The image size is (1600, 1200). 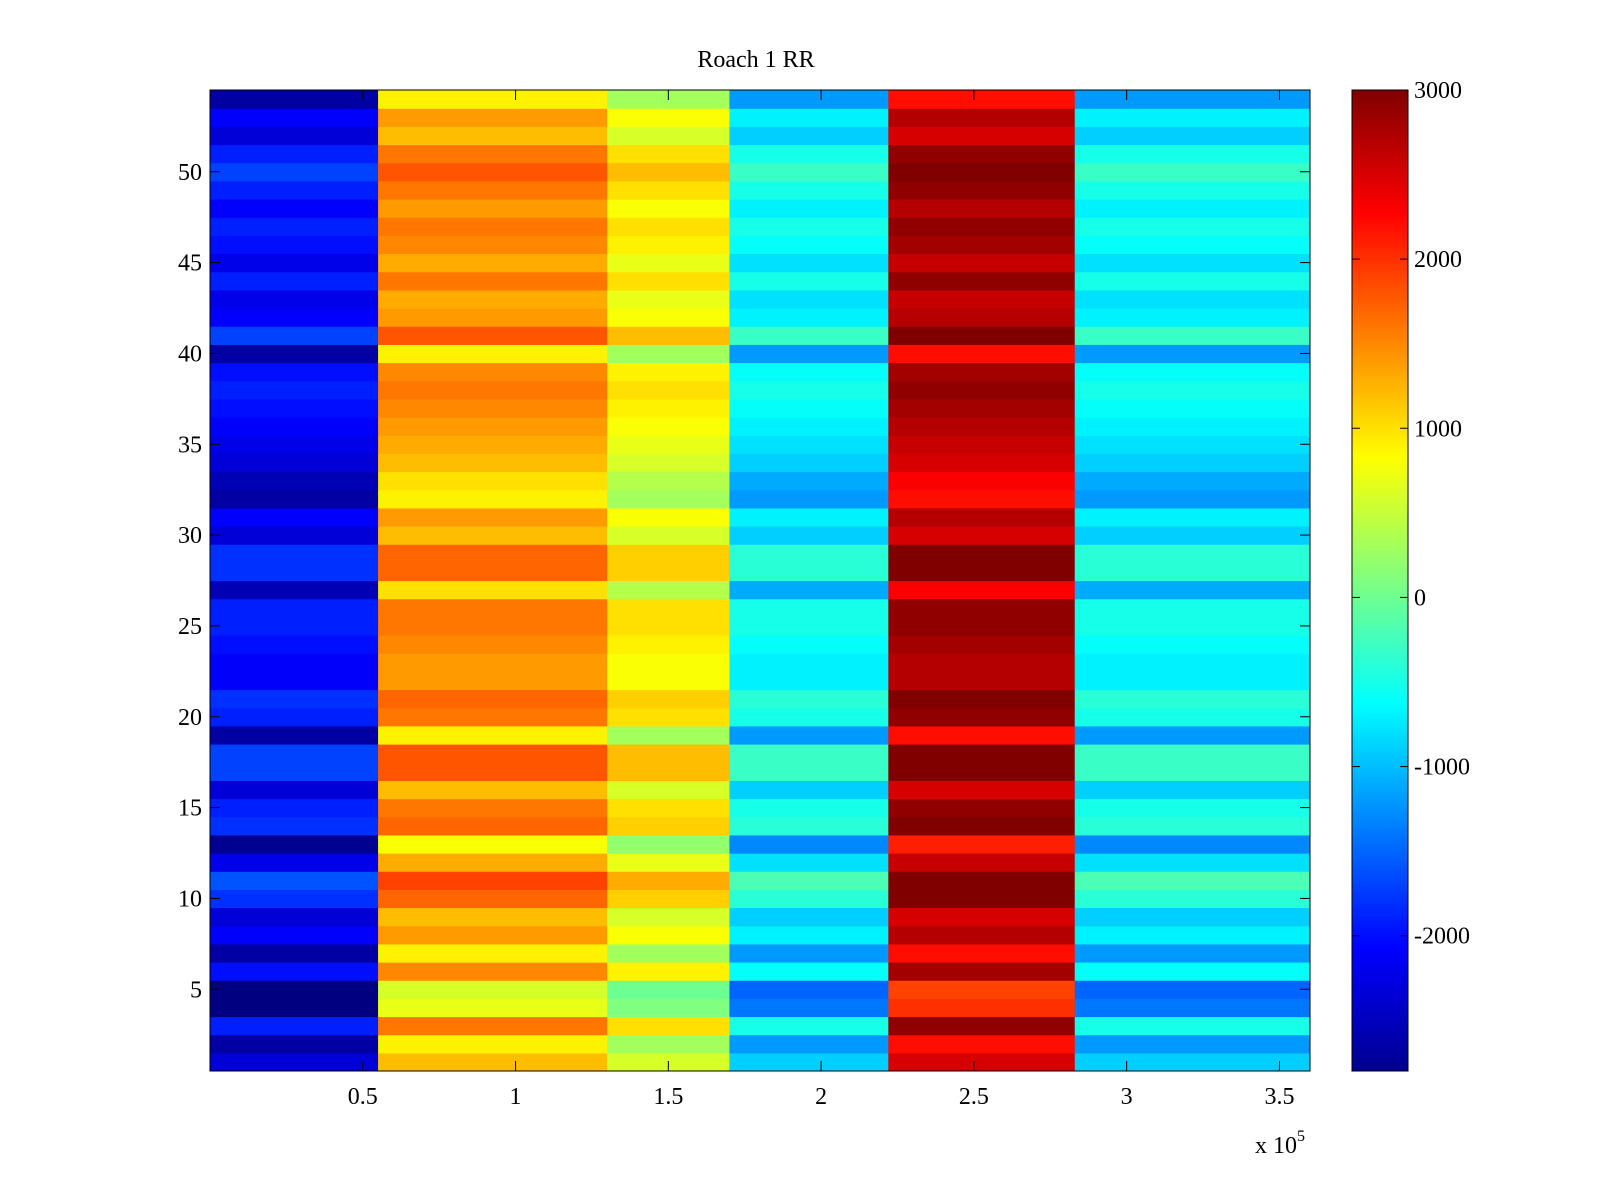 I want to click on colorbar-tick-label: 1000, so click(x=1438, y=429).